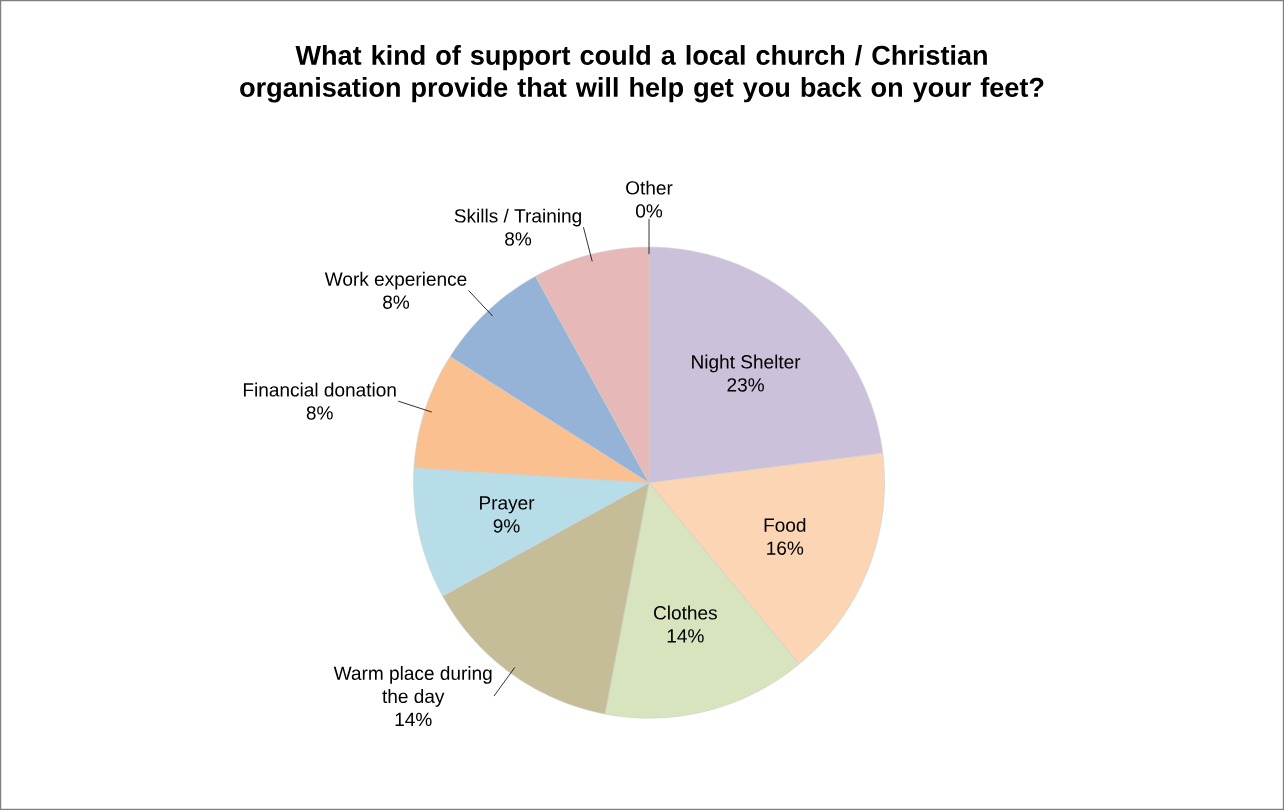 The width and height of the screenshot is (1284, 810). Describe the element at coordinates (642, 74) in the screenshot. I see `chart-title: What kind of support could a local church / Christian organisation provide that will help get you back on your feet?` at that location.